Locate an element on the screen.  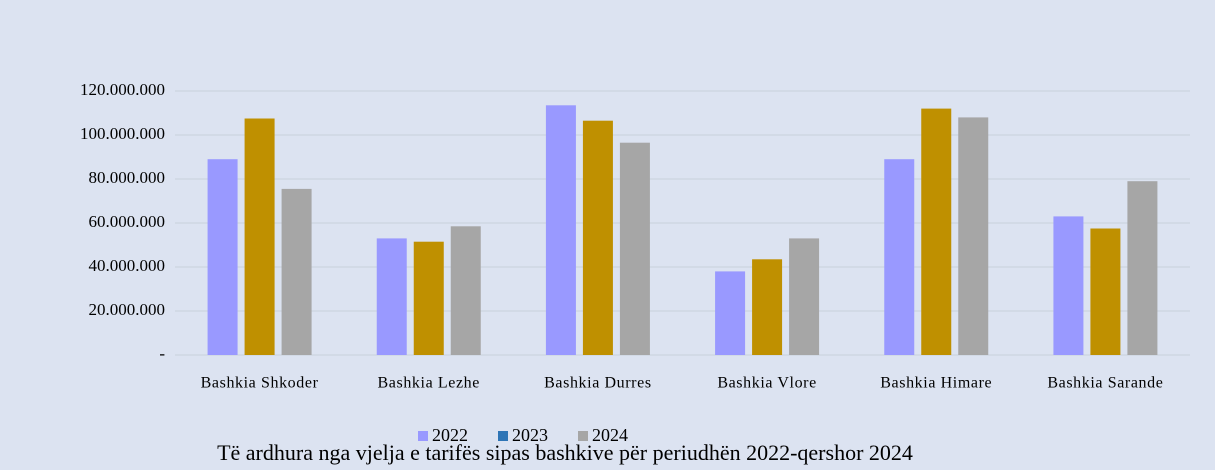
x-tick-label: Bashkia Sarande is located at coordinates (1105, 383).